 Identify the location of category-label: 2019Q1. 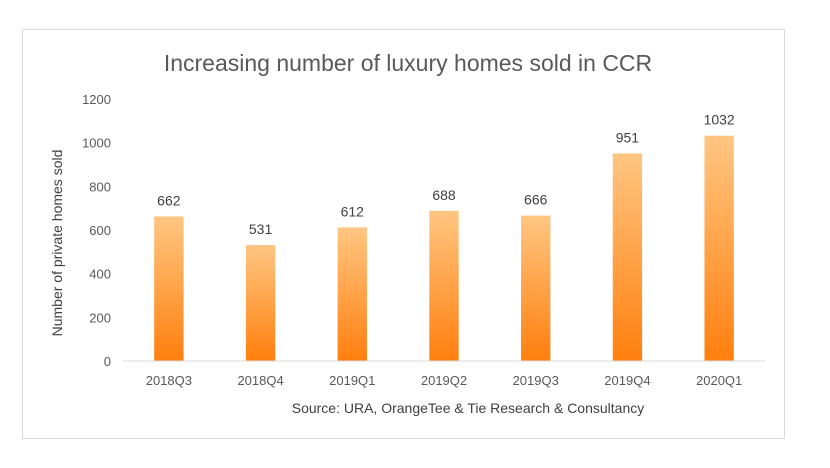
(352, 380).